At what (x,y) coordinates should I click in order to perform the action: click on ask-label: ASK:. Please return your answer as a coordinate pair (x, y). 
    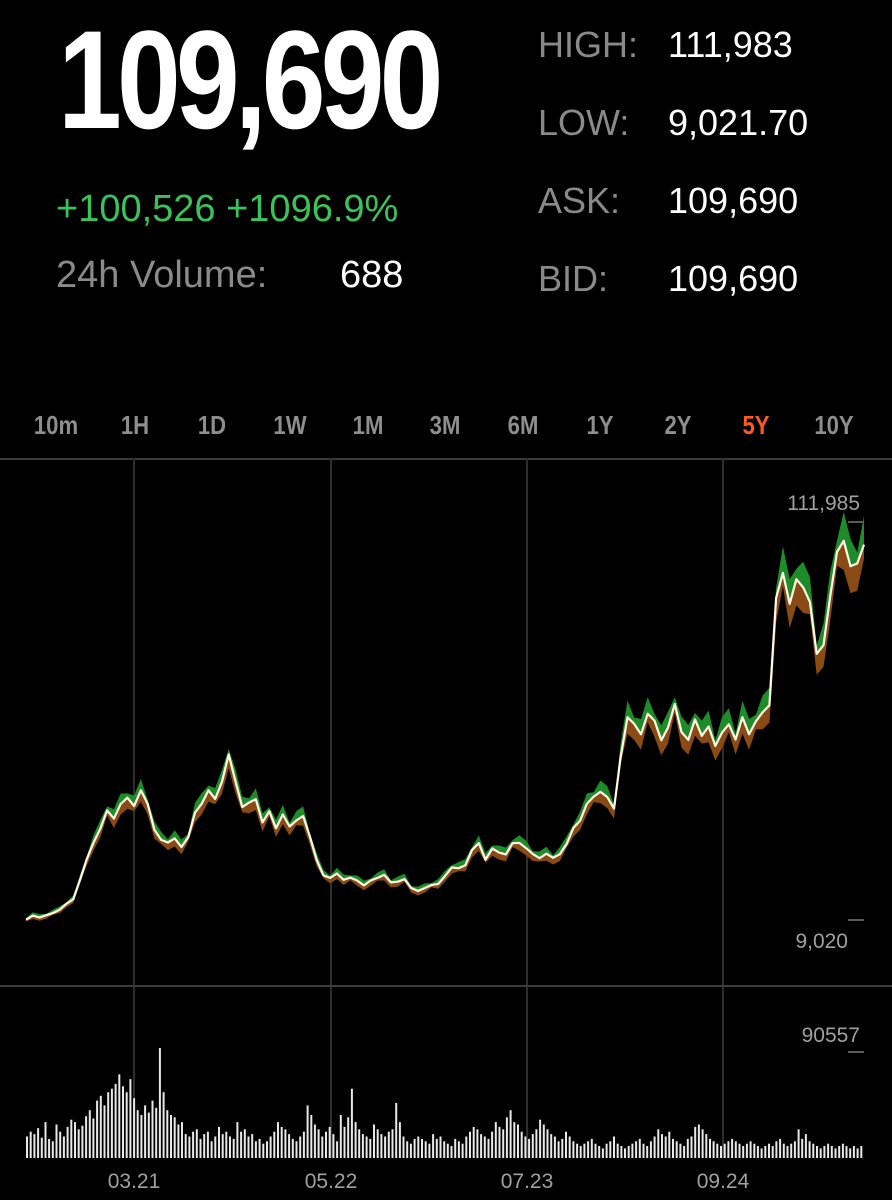
    Looking at the image, I should click on (579, 200).